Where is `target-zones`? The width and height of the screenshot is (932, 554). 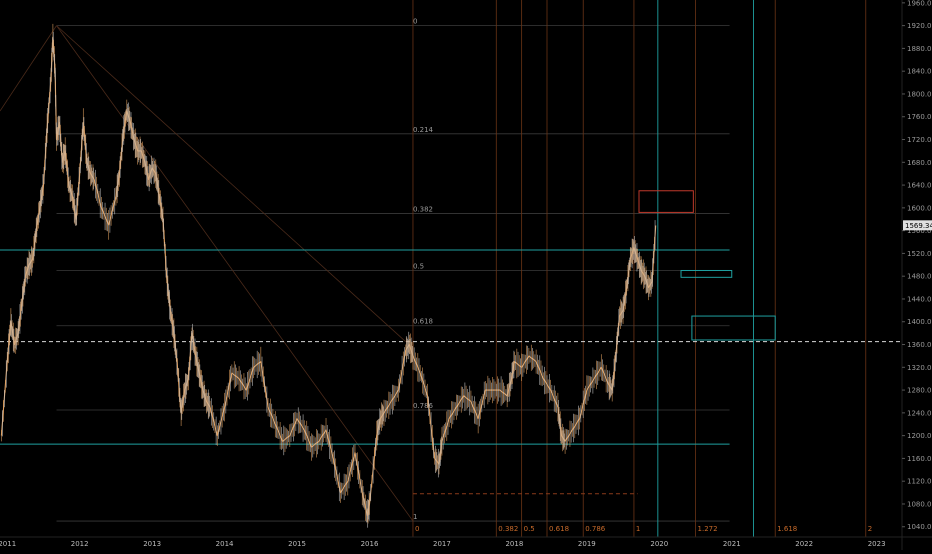
target-zones is located at coordinates (707, 265).